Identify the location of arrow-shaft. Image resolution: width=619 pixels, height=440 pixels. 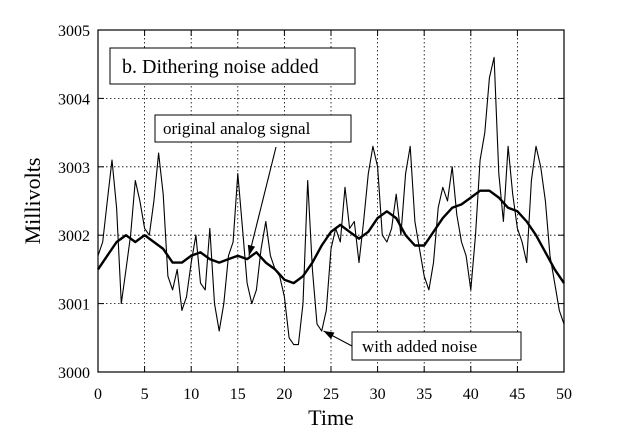
(262, 201).